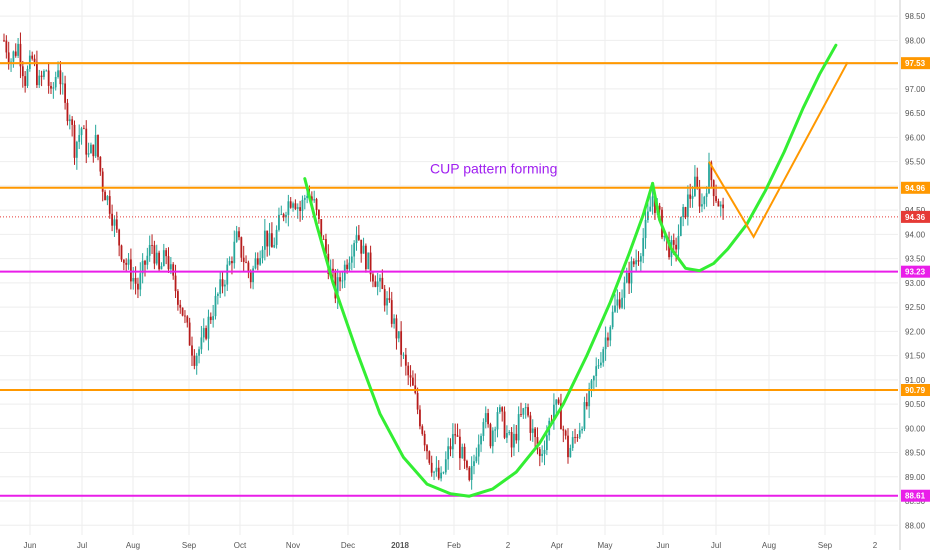 This screenshot has width=932, height=550. I want to click on y-tick-label: 89.50, so click(915, 453).